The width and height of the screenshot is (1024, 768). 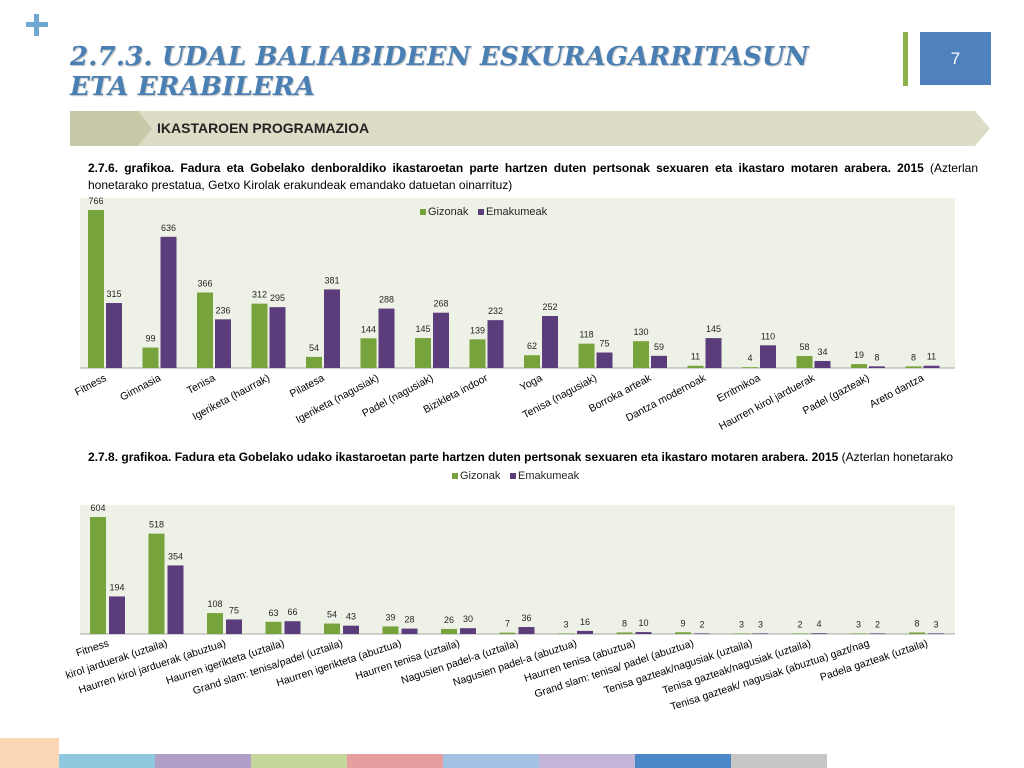 What do you see at coordinates (586, 335) in the screenshot?
I see `data-label: 118` at bounding box center [586, 335].